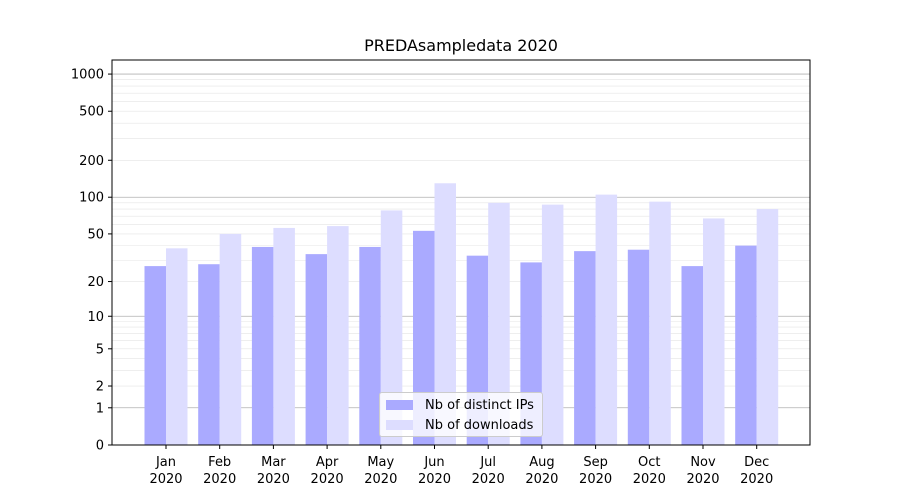  What do you see at coordinates (91, 112) in the screenshot?
I see `y-tick-label: 500` at bounding box center [91, 112].